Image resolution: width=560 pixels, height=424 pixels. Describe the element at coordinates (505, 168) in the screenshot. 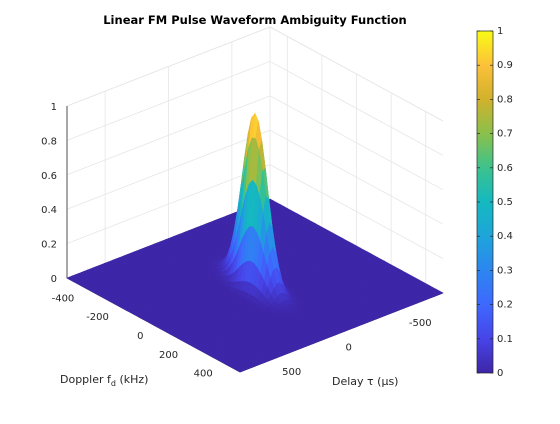

I see `colorbar-tick-label: 0.6` at that location.